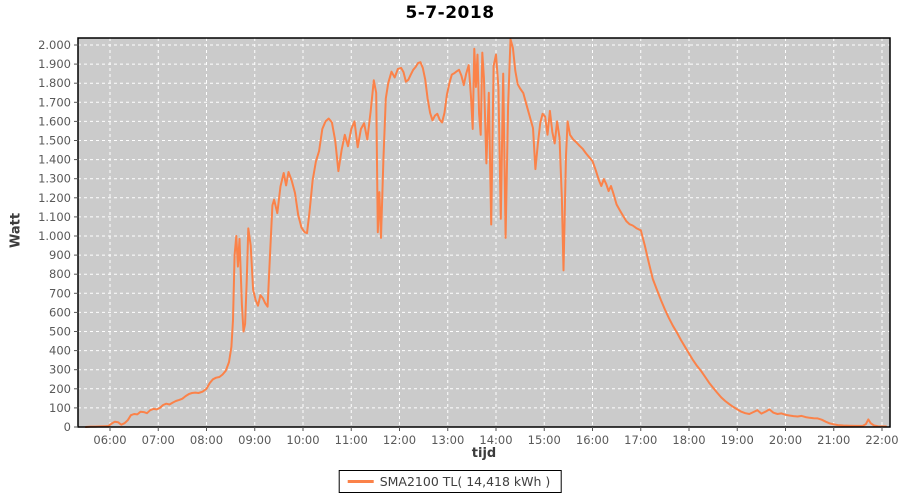  I want to click on svg-text: 14:00, so click(495, 440).